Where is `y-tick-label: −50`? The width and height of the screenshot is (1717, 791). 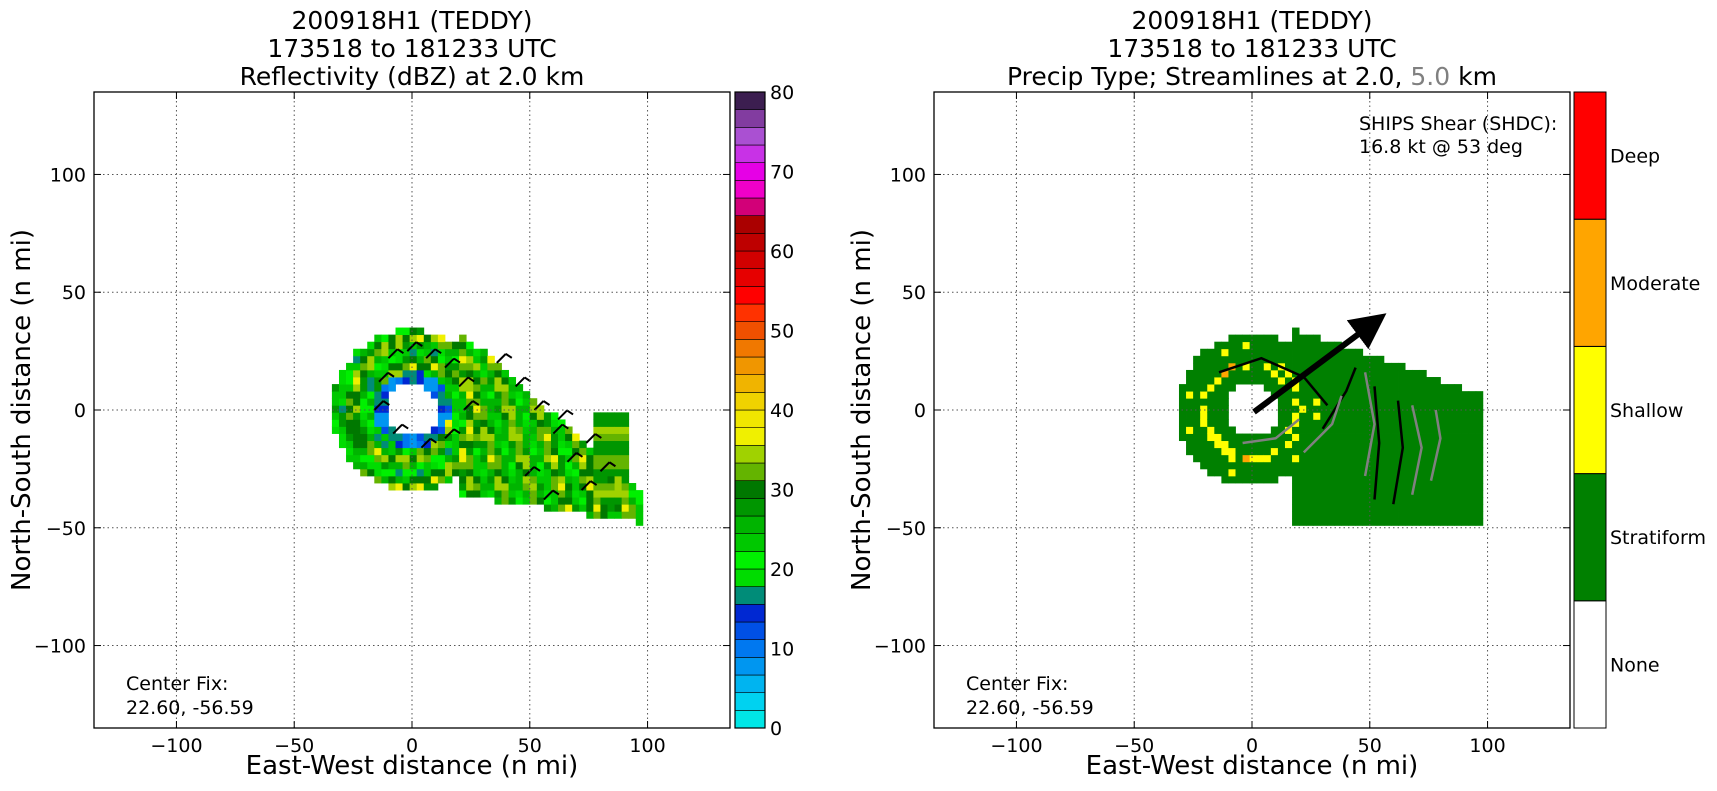
y-tick-label: −50 is located at coordinates (66, 529).